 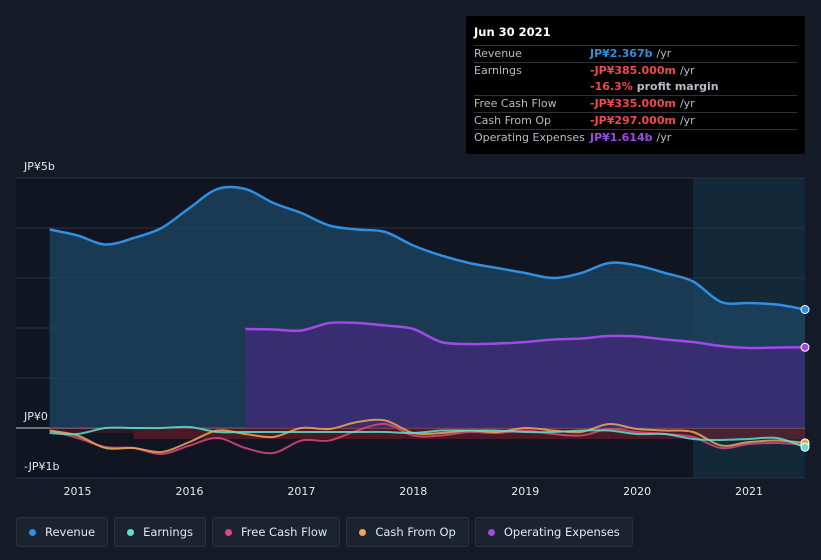 I want to click on legend-label: Operating Expenses, so click(x=561, y=532).